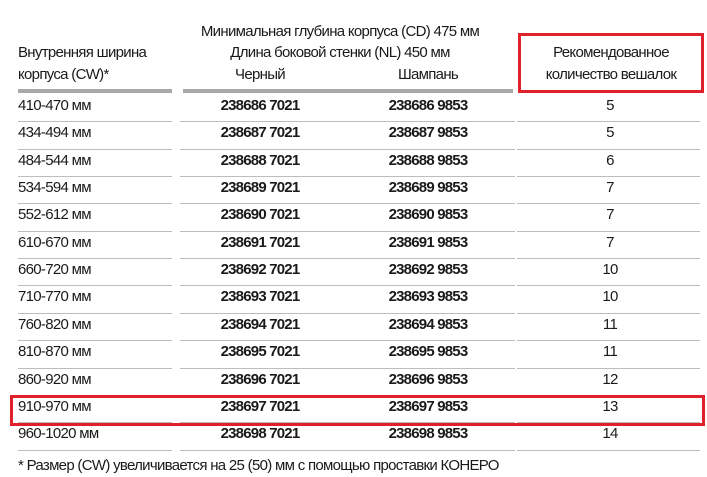 The image size is (707, 477). Describe the element at coordinates (428, 188) in the screenshot. I see `row-champagne-code: 238689 9853` at that location.